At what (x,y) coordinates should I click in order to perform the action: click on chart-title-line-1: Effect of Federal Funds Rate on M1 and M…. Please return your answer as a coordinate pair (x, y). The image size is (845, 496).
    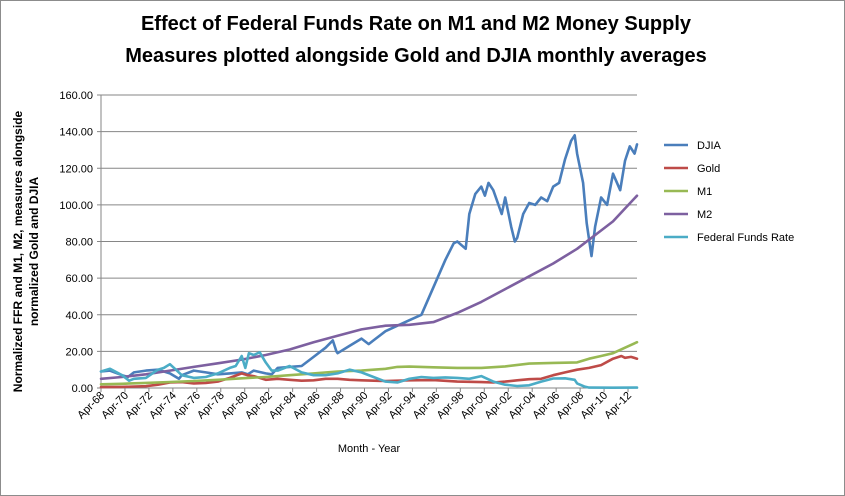
    Looking at the image, I should click on (416, 24).